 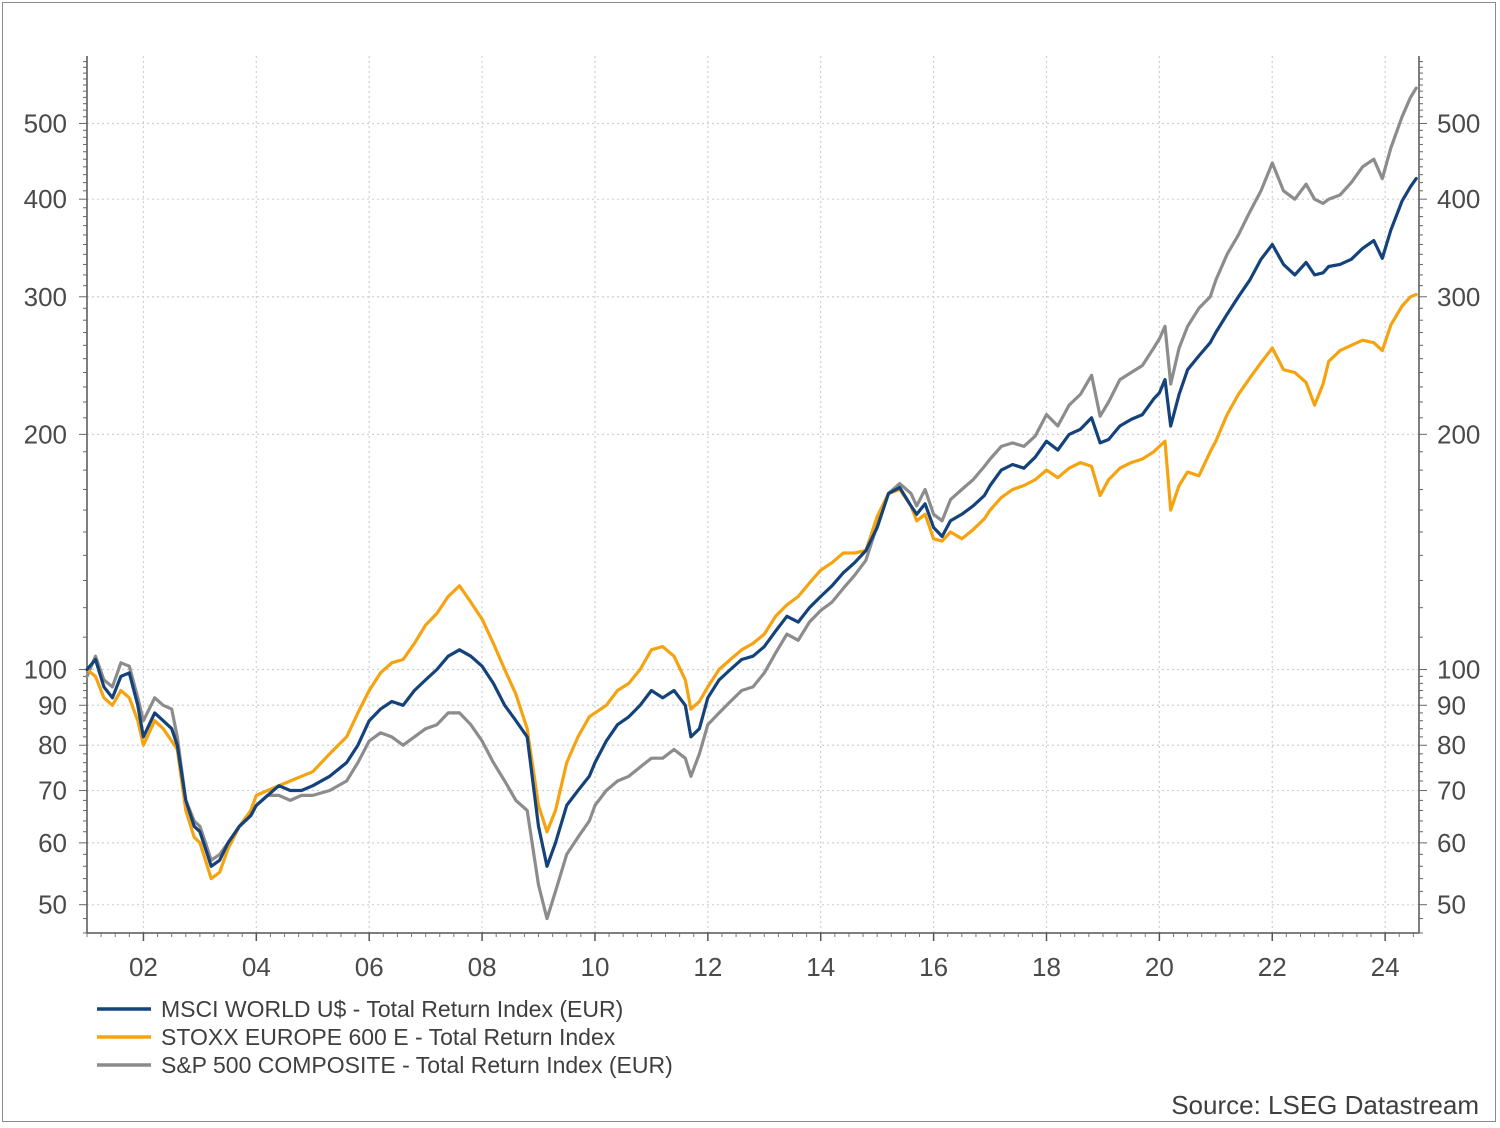 What do you see at coordinates (52, 705) in the screenshot?
I see `y-tick-label-left: 90` at bounding box center [52, 705].